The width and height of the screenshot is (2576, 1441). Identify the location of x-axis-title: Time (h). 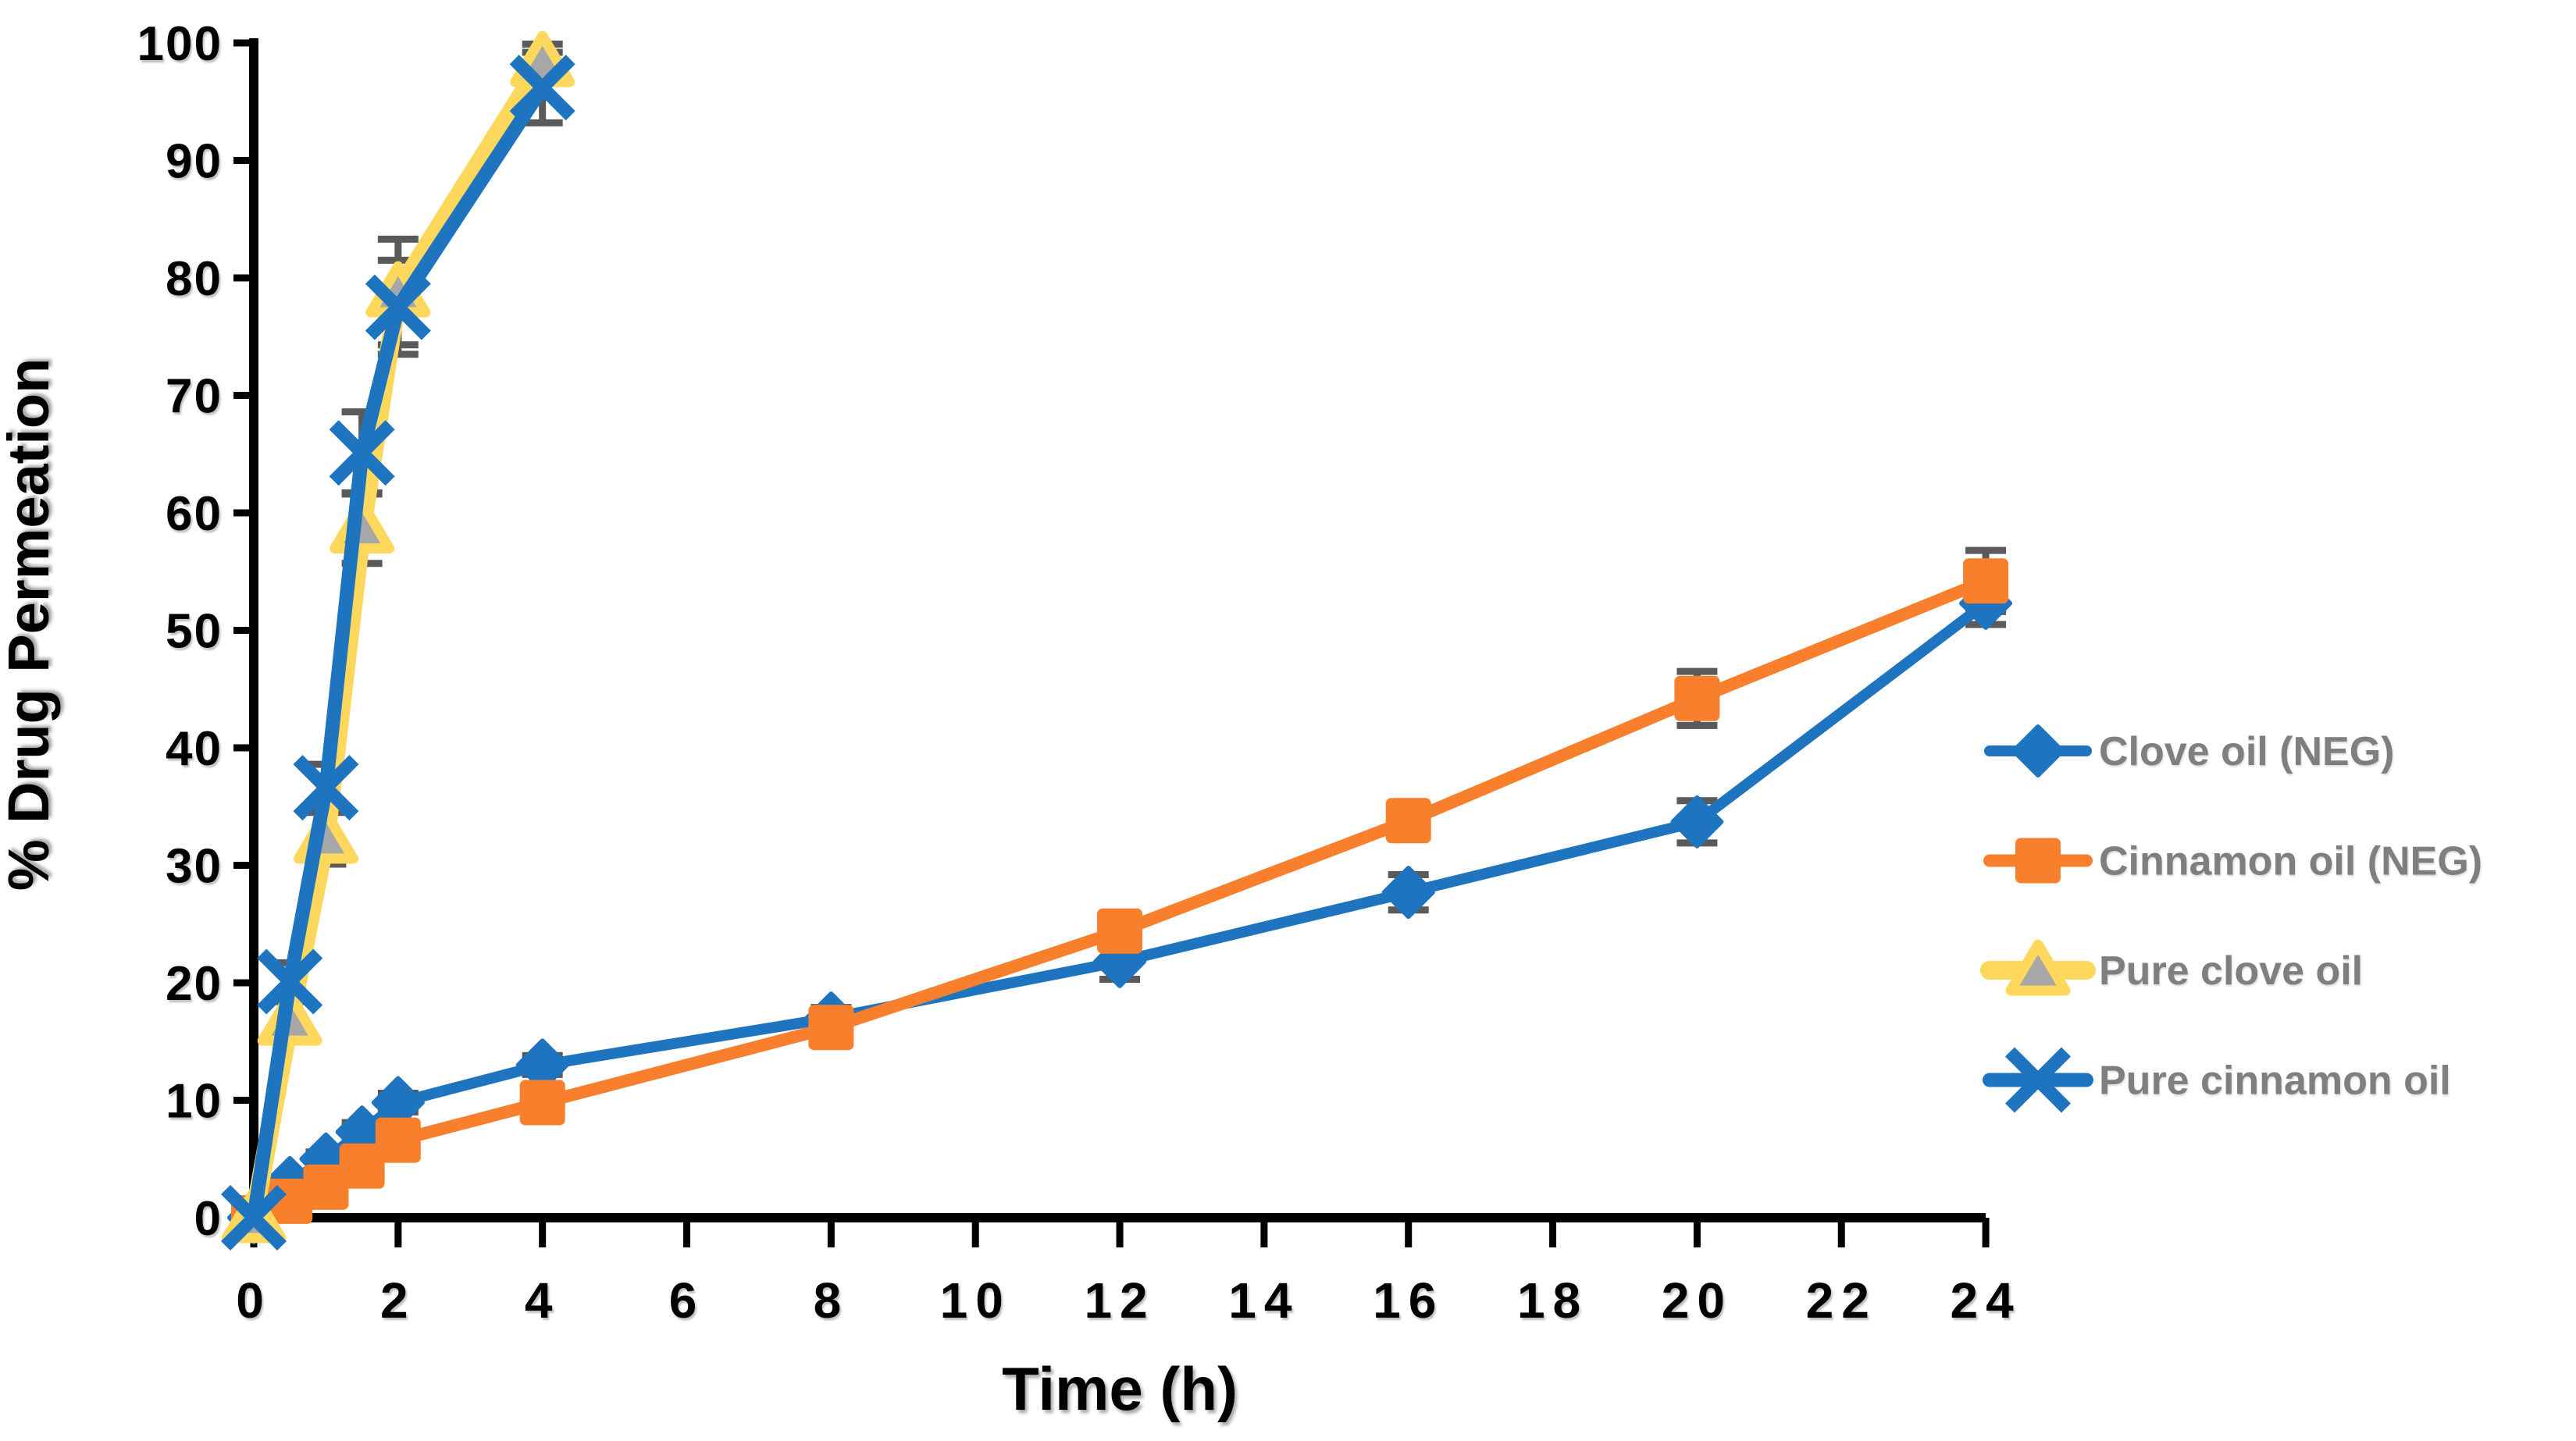
(1120, 1388).